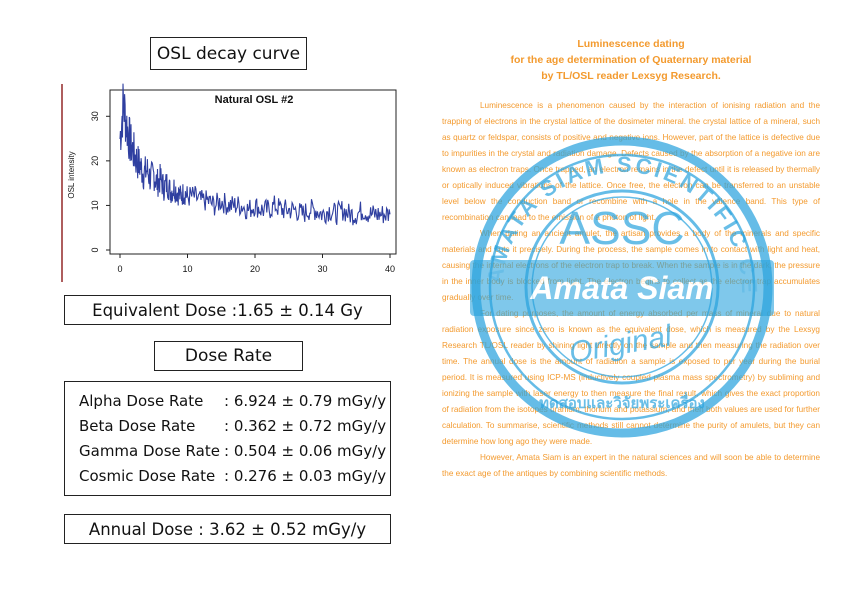  Describe the element at coordinates (305, 450) in the screenshot. I see `rate-value: : 0.504 ± 0.06 mGy/y` at that location.